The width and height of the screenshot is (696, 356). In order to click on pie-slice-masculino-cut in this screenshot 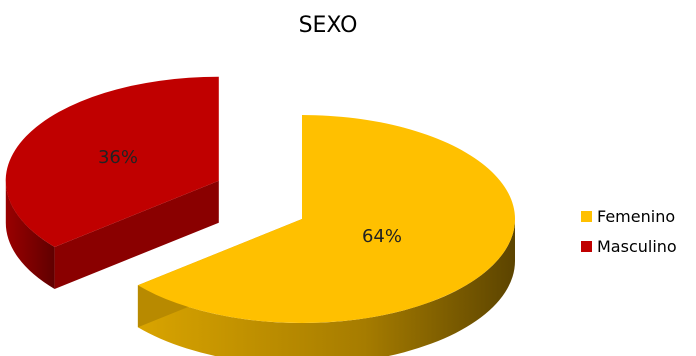, I will do `click(136, 234)`.